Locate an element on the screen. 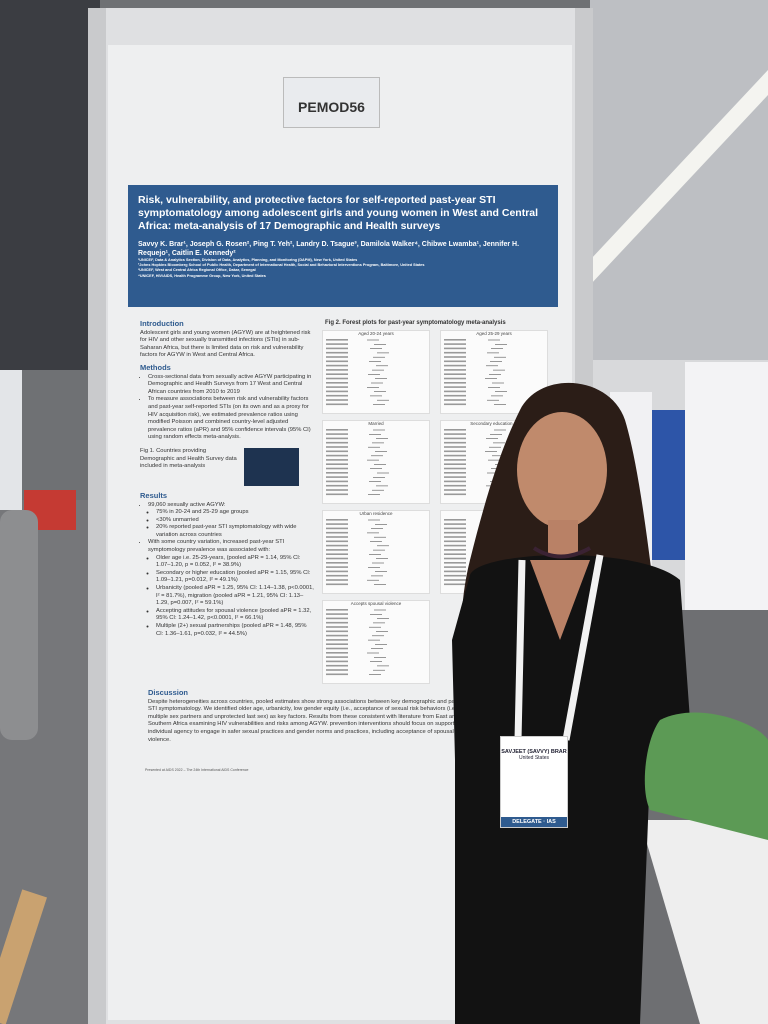 Image resolution: width=768 pixels, height=1024 pixels. side-poster is located at coordinates (11, 440).